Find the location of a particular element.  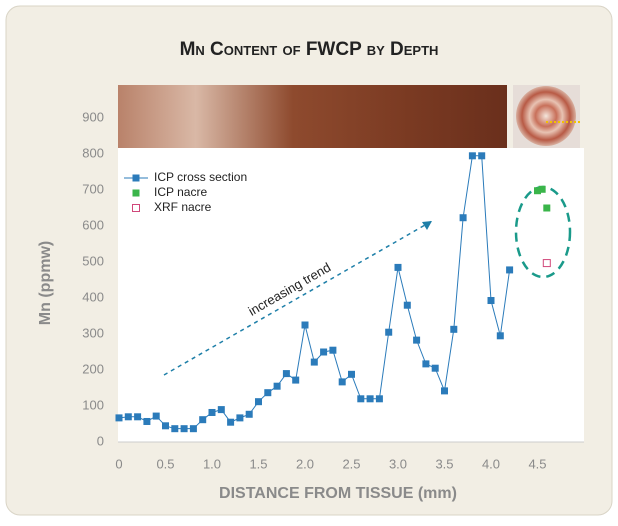

legend-label: ICP nacre is located at coordinates (180, 192).